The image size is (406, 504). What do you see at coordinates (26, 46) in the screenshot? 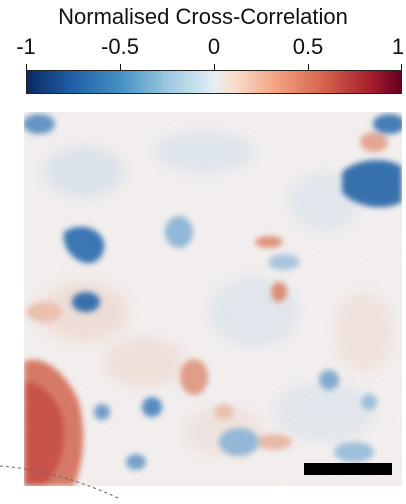
I see `tick-label: -1` at bounding box center [26, 46].